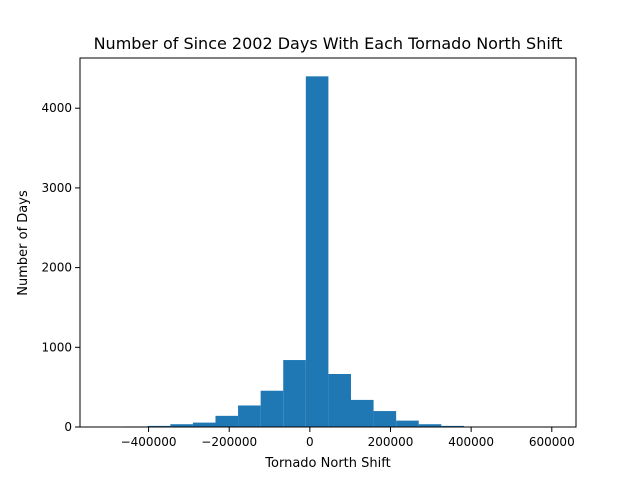 This screenshot has height=484, width=640. What do you see at coordinates (56, 347) in the screenshot?
I see `y-tick-label: 1000` at bounding box center [56, 347].